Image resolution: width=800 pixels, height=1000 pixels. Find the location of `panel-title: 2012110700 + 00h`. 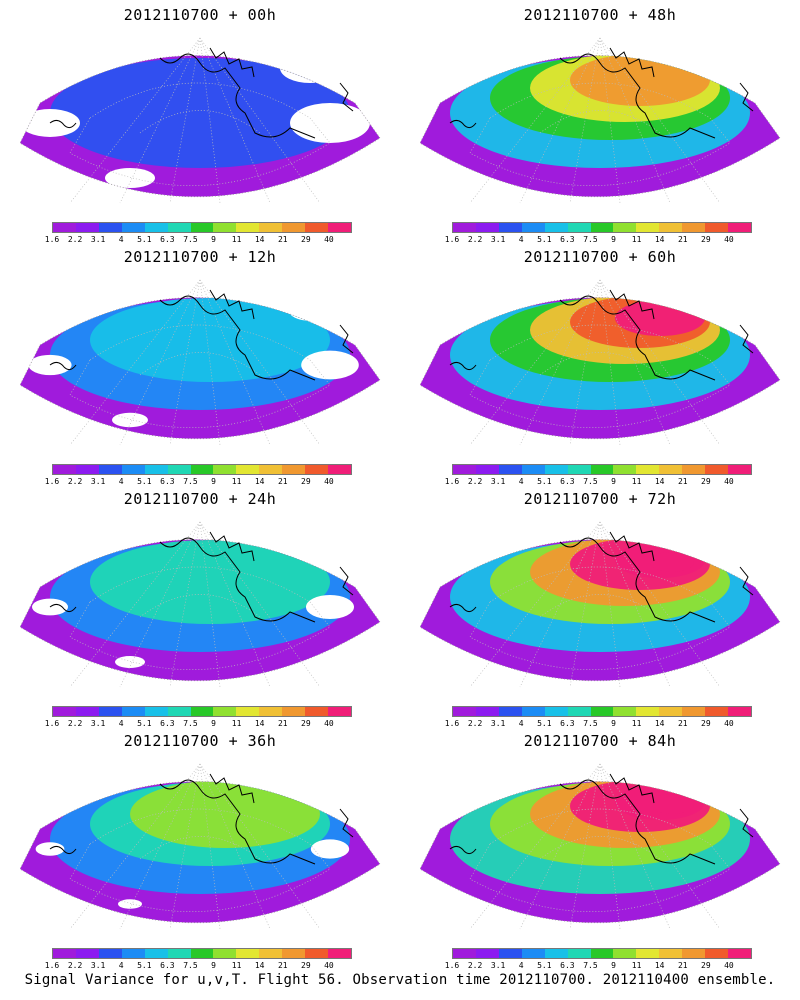

panel-title: 2012110700 + 00h is located at coordinates (200, 15).